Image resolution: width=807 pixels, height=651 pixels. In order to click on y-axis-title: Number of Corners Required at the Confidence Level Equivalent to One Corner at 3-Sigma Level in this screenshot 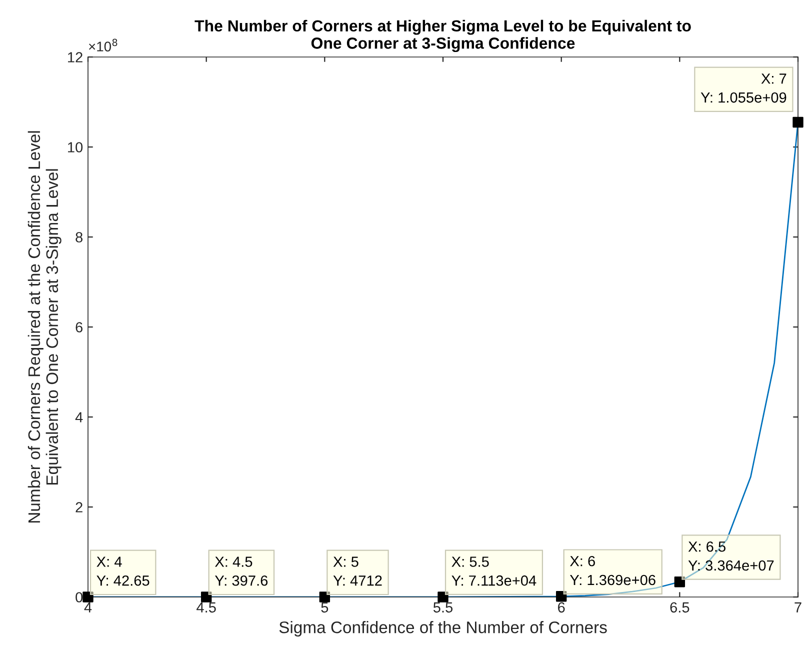, I will do `click(45, 326)`.